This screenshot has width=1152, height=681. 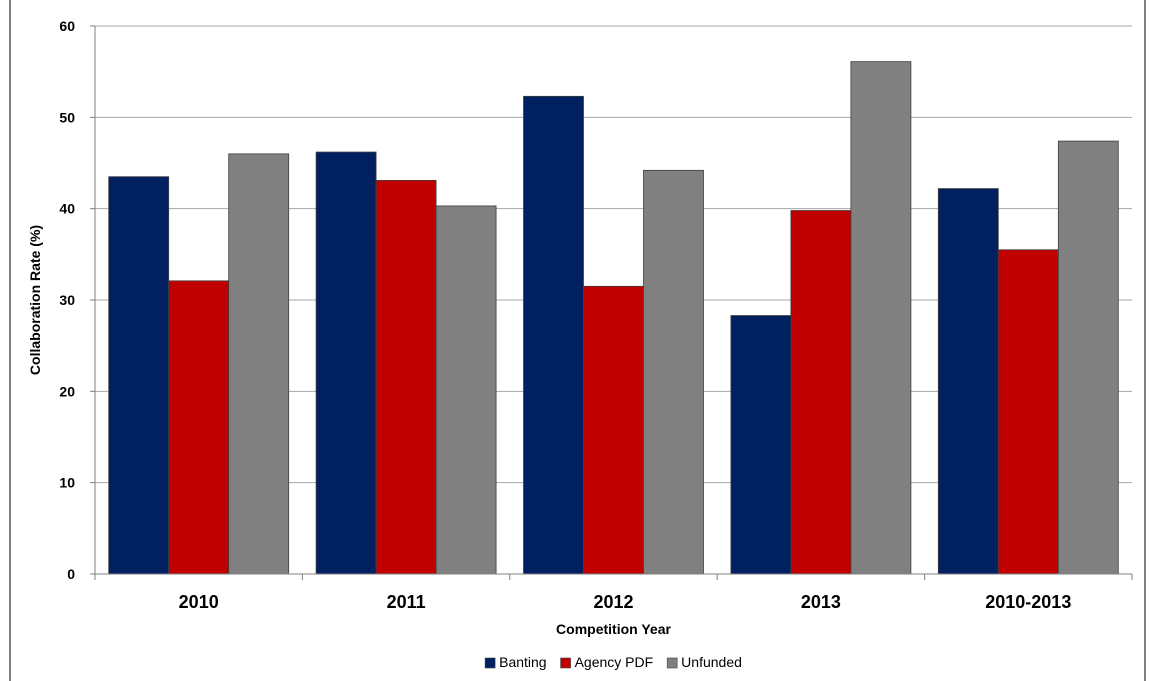 I want to click on bar-unfunded-2010-2013, so click(x=1088, y=357).